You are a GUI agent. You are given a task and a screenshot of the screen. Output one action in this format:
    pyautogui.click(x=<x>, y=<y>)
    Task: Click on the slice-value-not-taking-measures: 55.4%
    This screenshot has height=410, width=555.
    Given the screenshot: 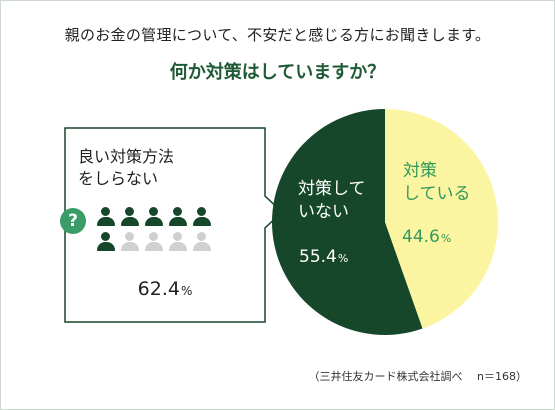 What is the action you would take?
    pyautogui.click(x=323, y=258)
    